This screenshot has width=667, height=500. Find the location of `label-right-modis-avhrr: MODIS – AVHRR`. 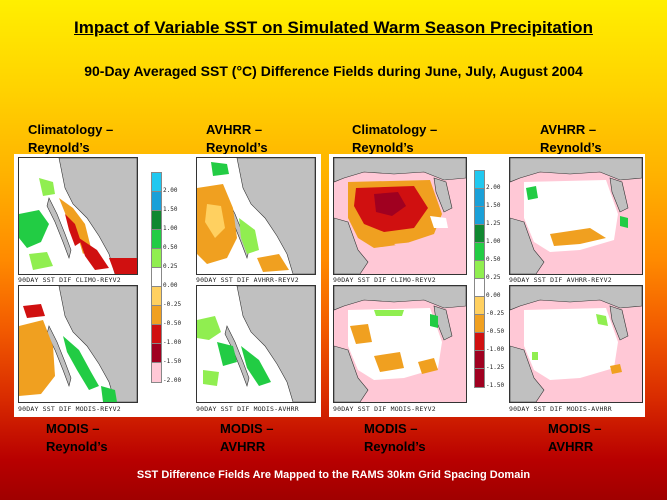

label-right-modis-avhrr: MODIS – AVHRR is located at coordinates (575, 437).